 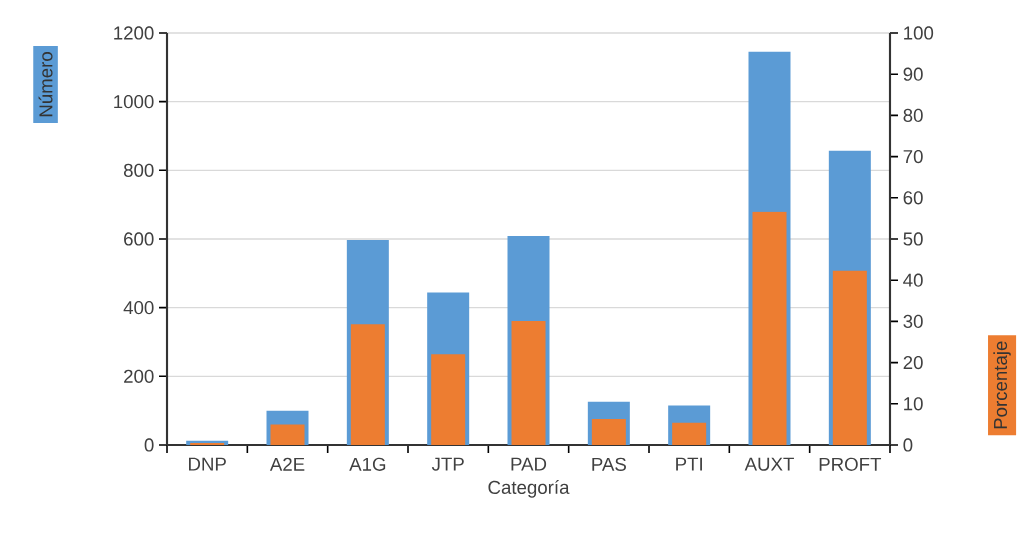 What do you see at coordinates (913, 321) in the screenshot?
I see `y2-tick-label: 30` at bounding box center [913, 321].